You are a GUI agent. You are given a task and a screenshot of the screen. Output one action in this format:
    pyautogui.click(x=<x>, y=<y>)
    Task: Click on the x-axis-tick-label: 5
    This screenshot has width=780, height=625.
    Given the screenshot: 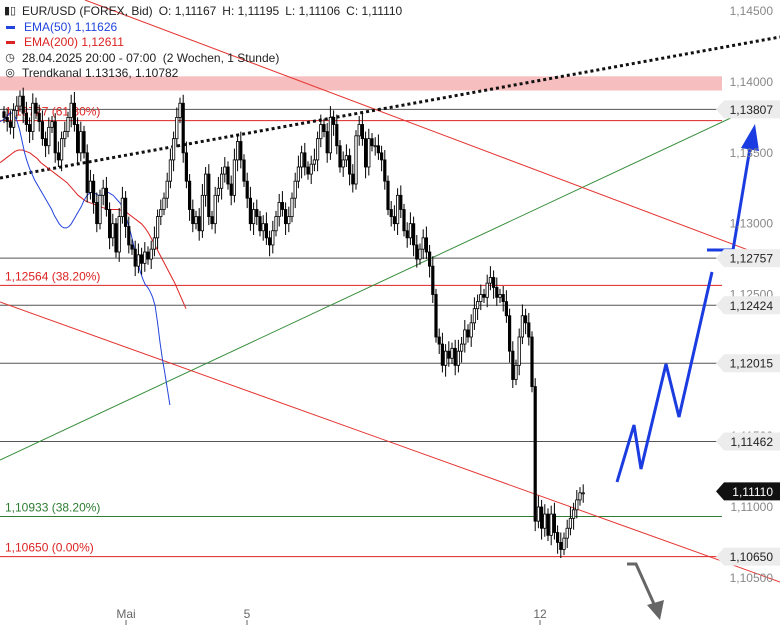 What is the action you would take?
    pyautogui.click(x=247, y=614)
    